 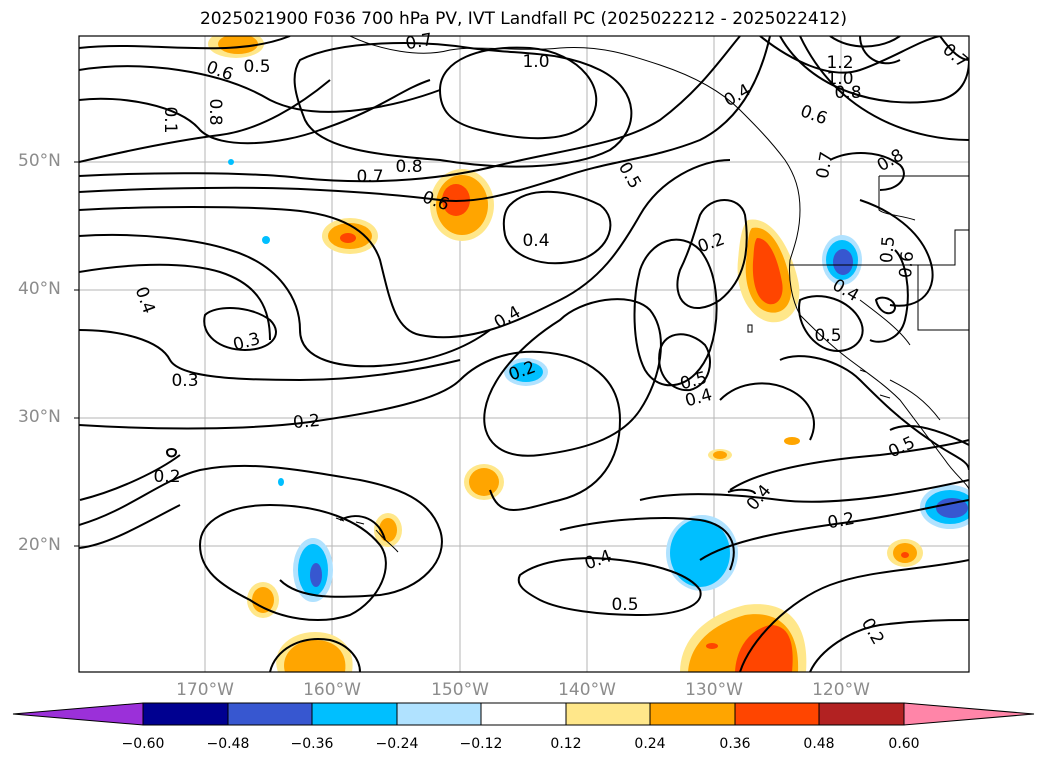 I want to click on colorbar-label: −0.24, so click(x=397, y=744).